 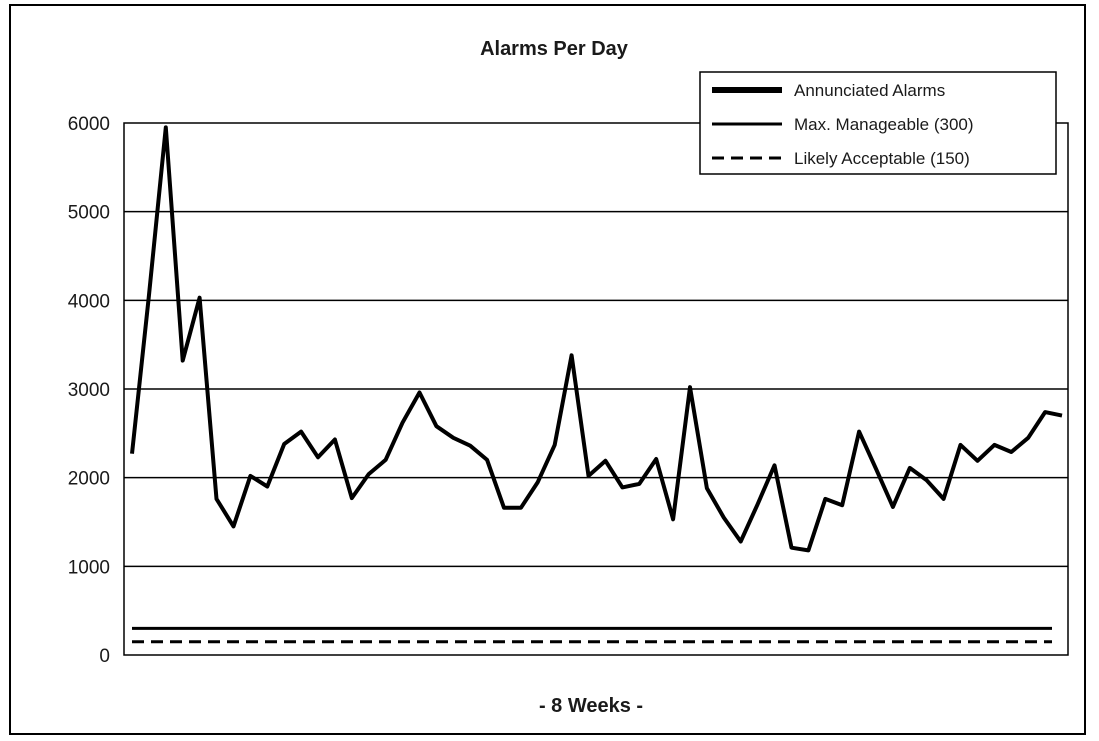 What do you see at coordinates (591, 706) in the screenshot?
I see `x-axis-label: - 8 Weeks -` at bounding box center [591, 706].